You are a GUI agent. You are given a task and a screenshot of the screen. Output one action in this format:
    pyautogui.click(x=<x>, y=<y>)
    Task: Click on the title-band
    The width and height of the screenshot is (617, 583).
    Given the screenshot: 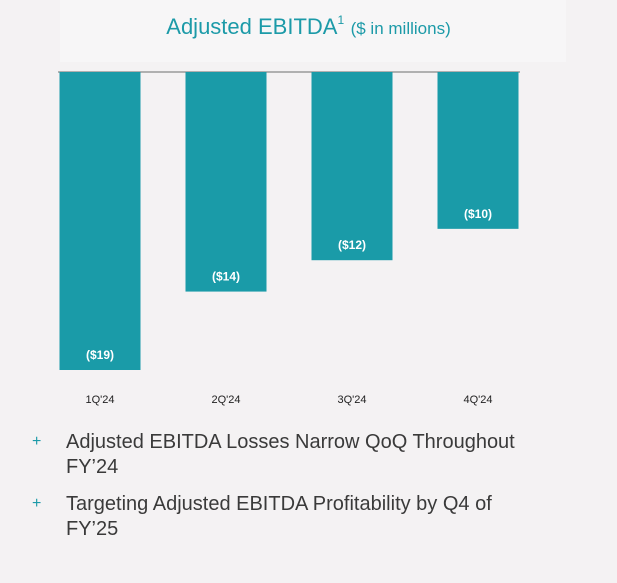 What is the action you would take?
    pyautogui.click(x=313, y=31)
    